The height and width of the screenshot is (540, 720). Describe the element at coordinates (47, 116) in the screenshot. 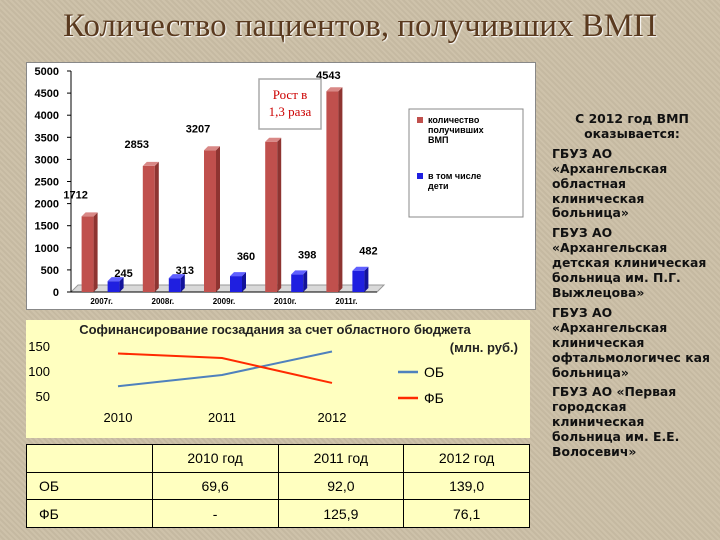

I see `y-tick-label: 4000` at that location.